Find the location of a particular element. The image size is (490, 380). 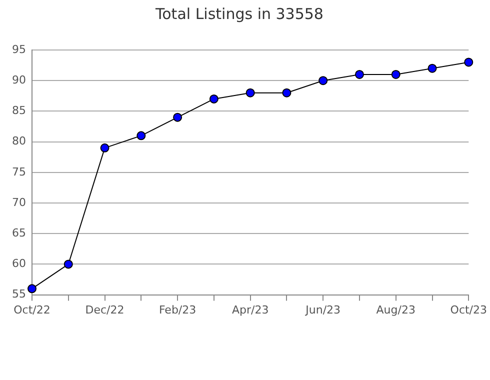

x-tick-label: Apr/23 is located at coordinates (250, 309).